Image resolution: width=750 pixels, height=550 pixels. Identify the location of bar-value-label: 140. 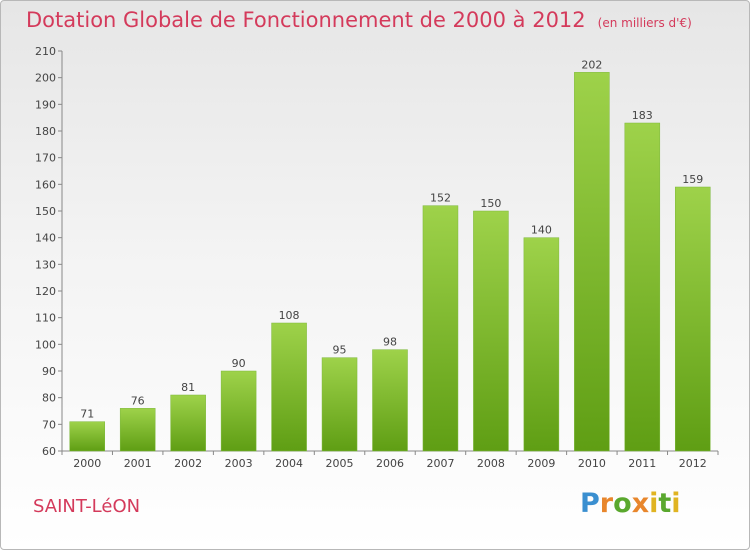
(541, 230).